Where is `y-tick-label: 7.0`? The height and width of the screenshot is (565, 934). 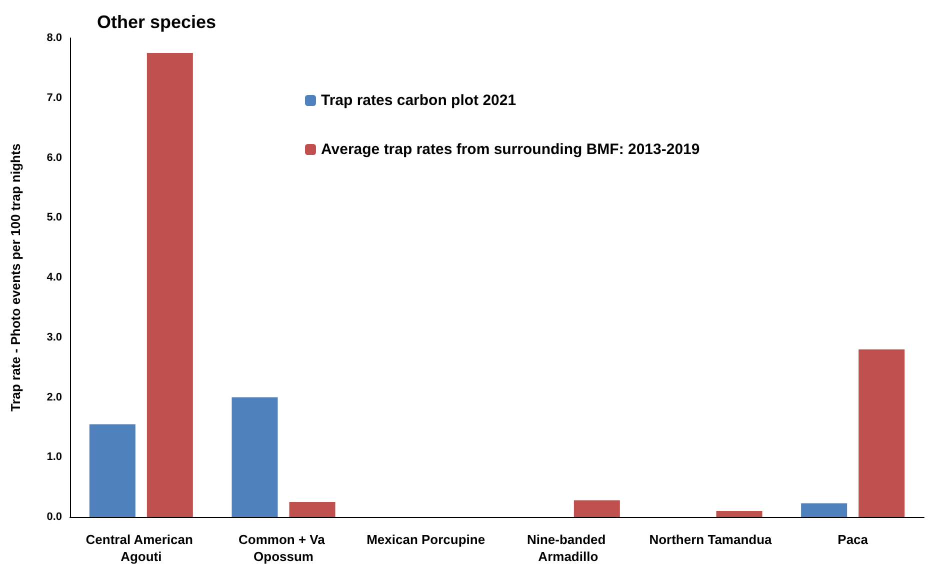
y-tick-label: 7.0 is located at coordinates (54, 98).